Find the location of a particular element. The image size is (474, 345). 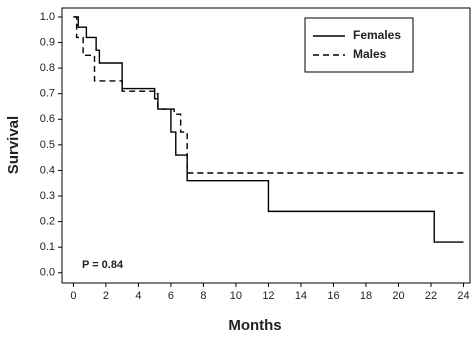

x-tick-label: 18 is located at coordinates (366, 296).